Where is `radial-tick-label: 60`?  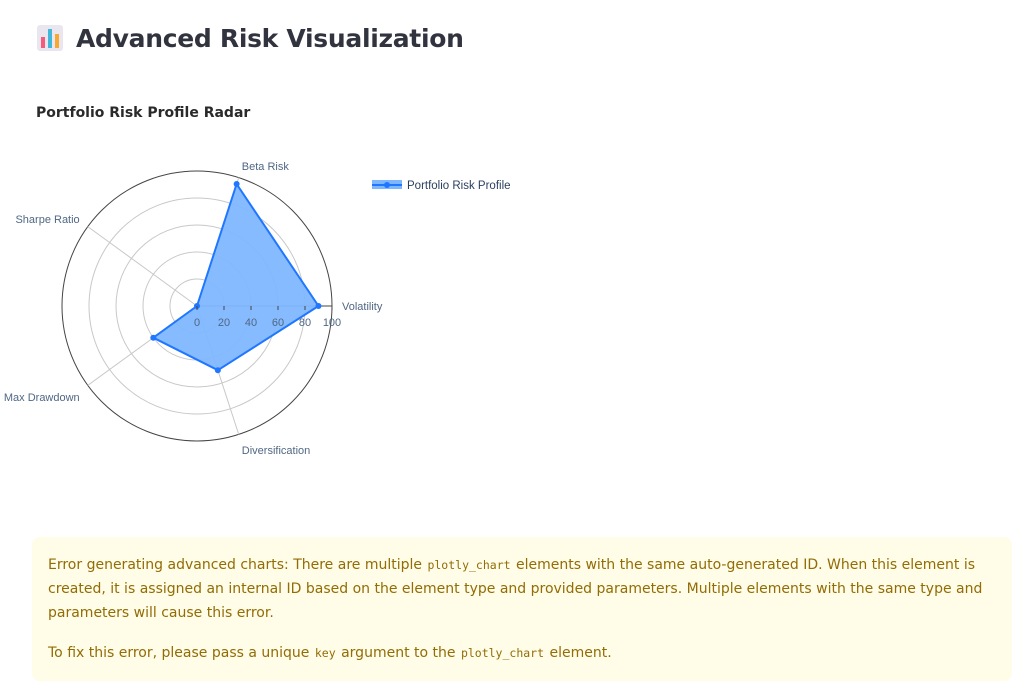
radial-tick-label: 60 is located at coordinates (278, 323).